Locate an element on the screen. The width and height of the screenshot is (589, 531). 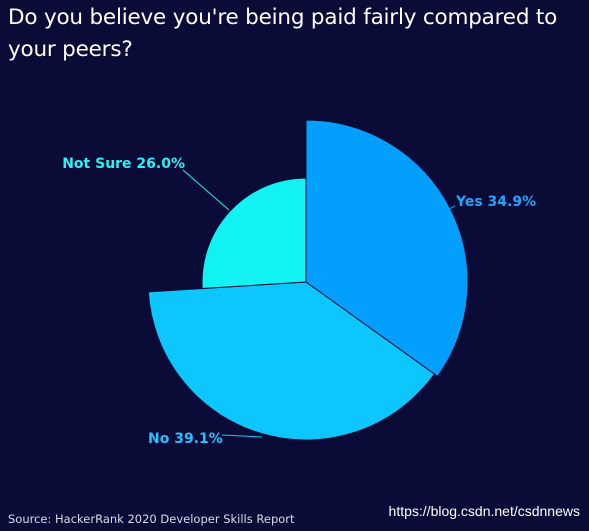
leader-line-not-sure is located at coordinates (206, 190).